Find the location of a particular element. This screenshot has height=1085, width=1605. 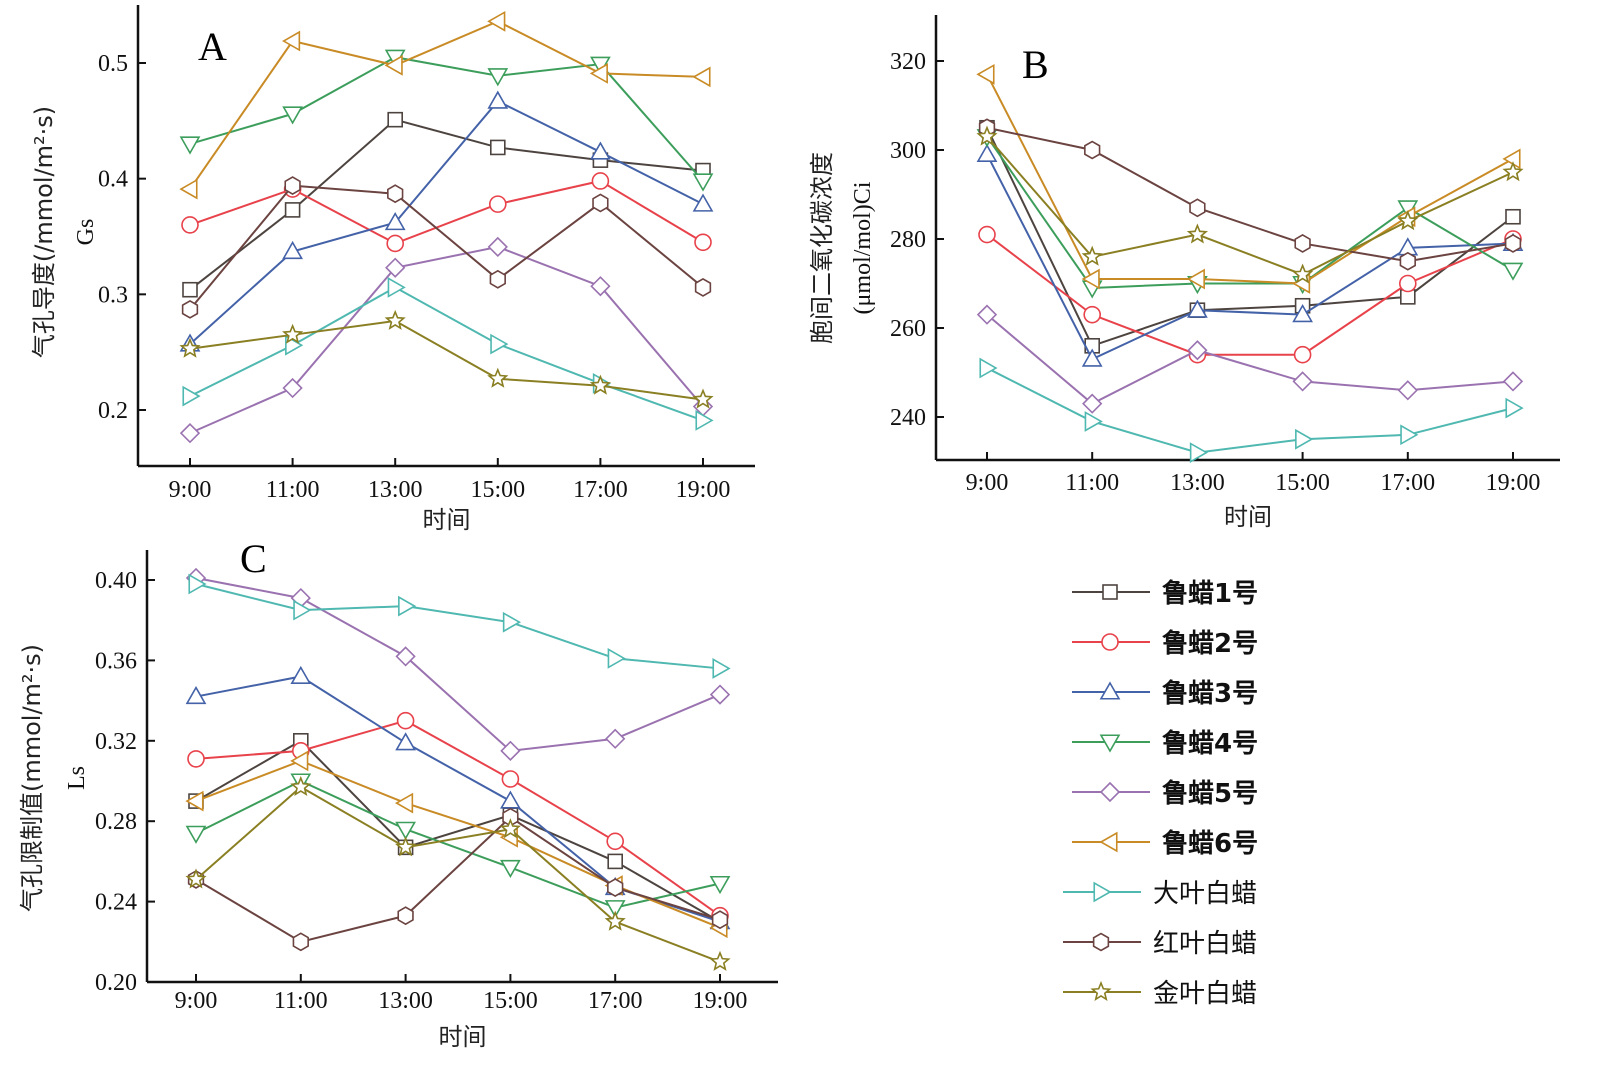

panel-a-y-tick-label: 0.2 is located at coordinates (113, 411).